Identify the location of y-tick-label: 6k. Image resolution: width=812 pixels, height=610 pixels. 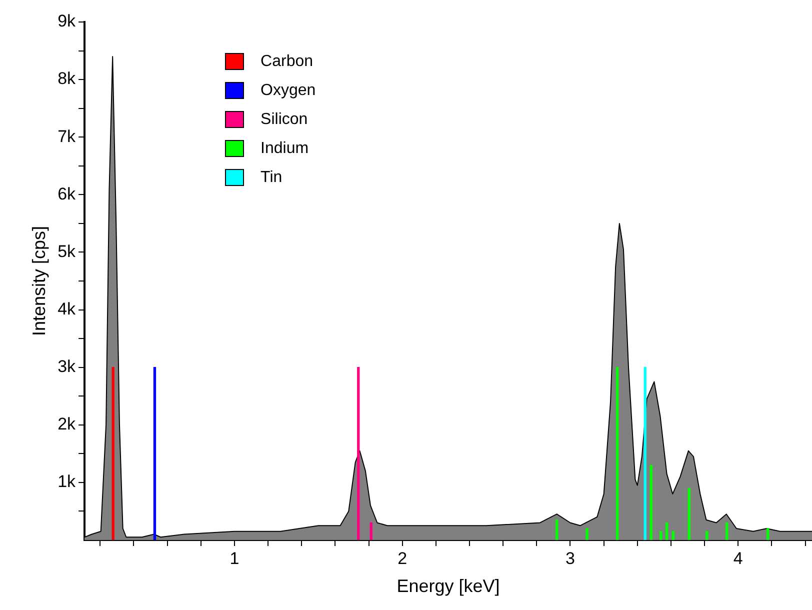
(67, 194).